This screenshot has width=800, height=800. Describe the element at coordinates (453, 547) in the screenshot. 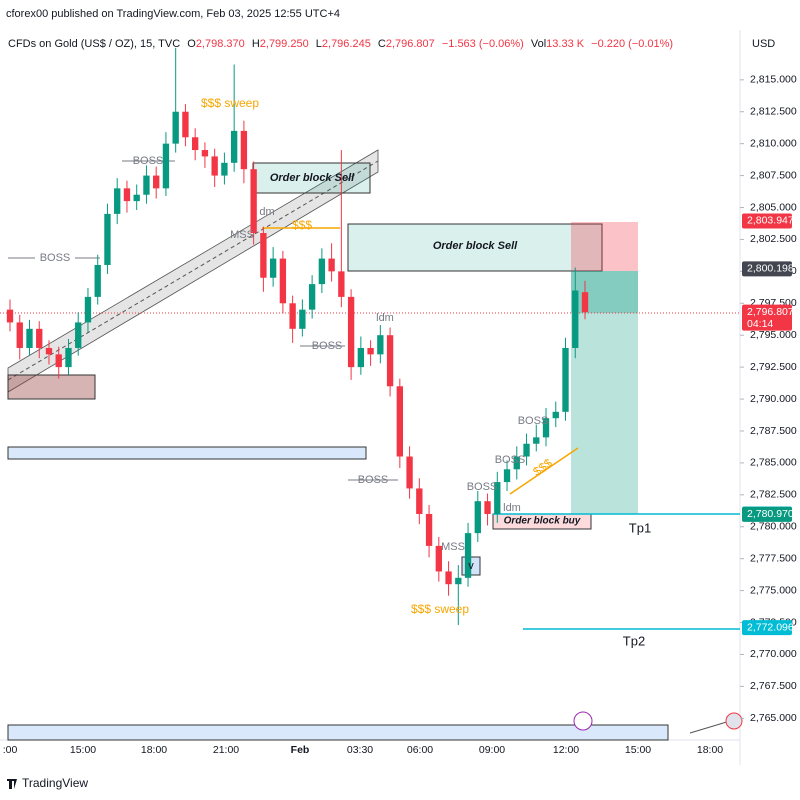

I see `mss-label: MSS` at that location.